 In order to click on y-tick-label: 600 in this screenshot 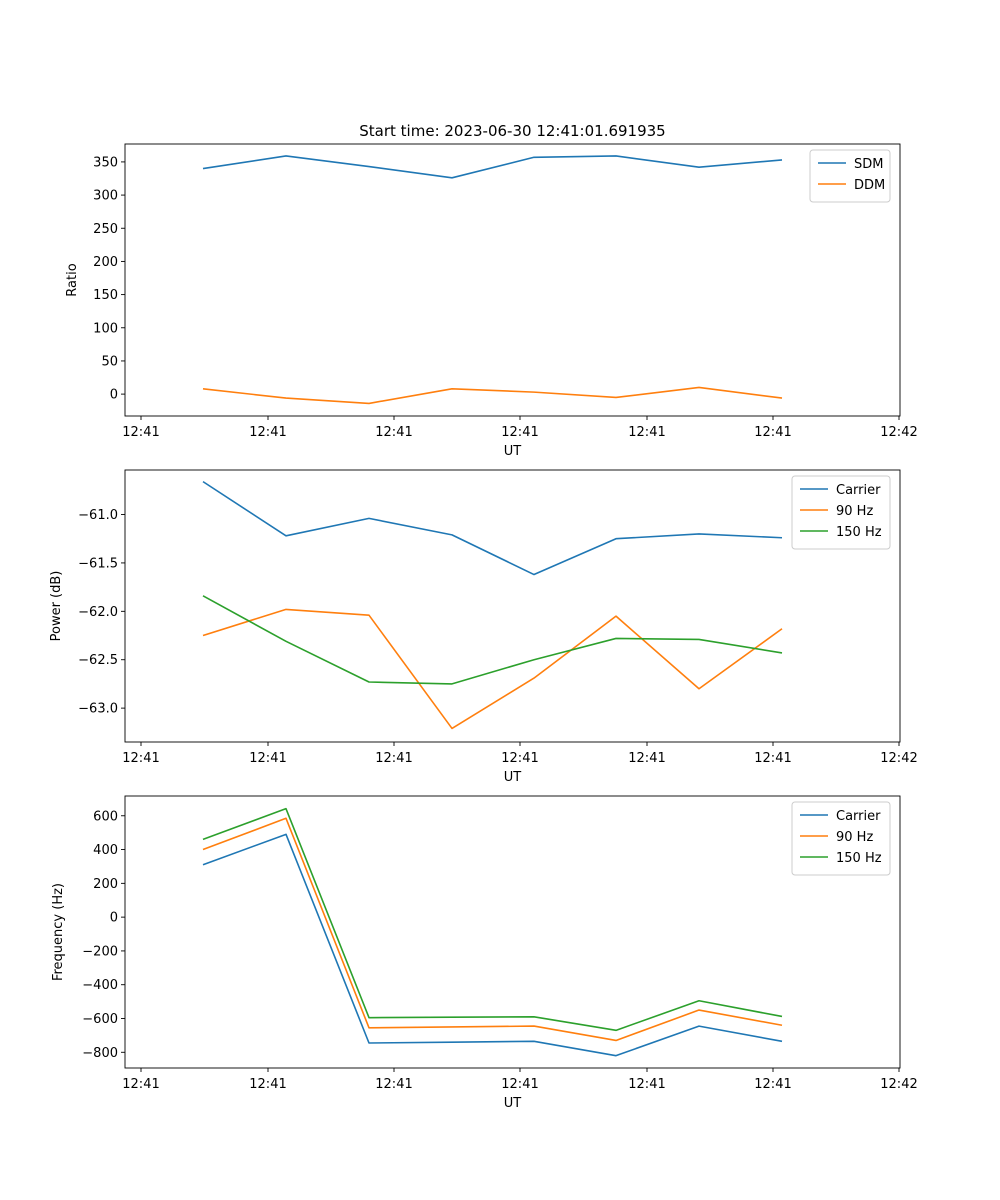, I will do `click(105, 816)`.